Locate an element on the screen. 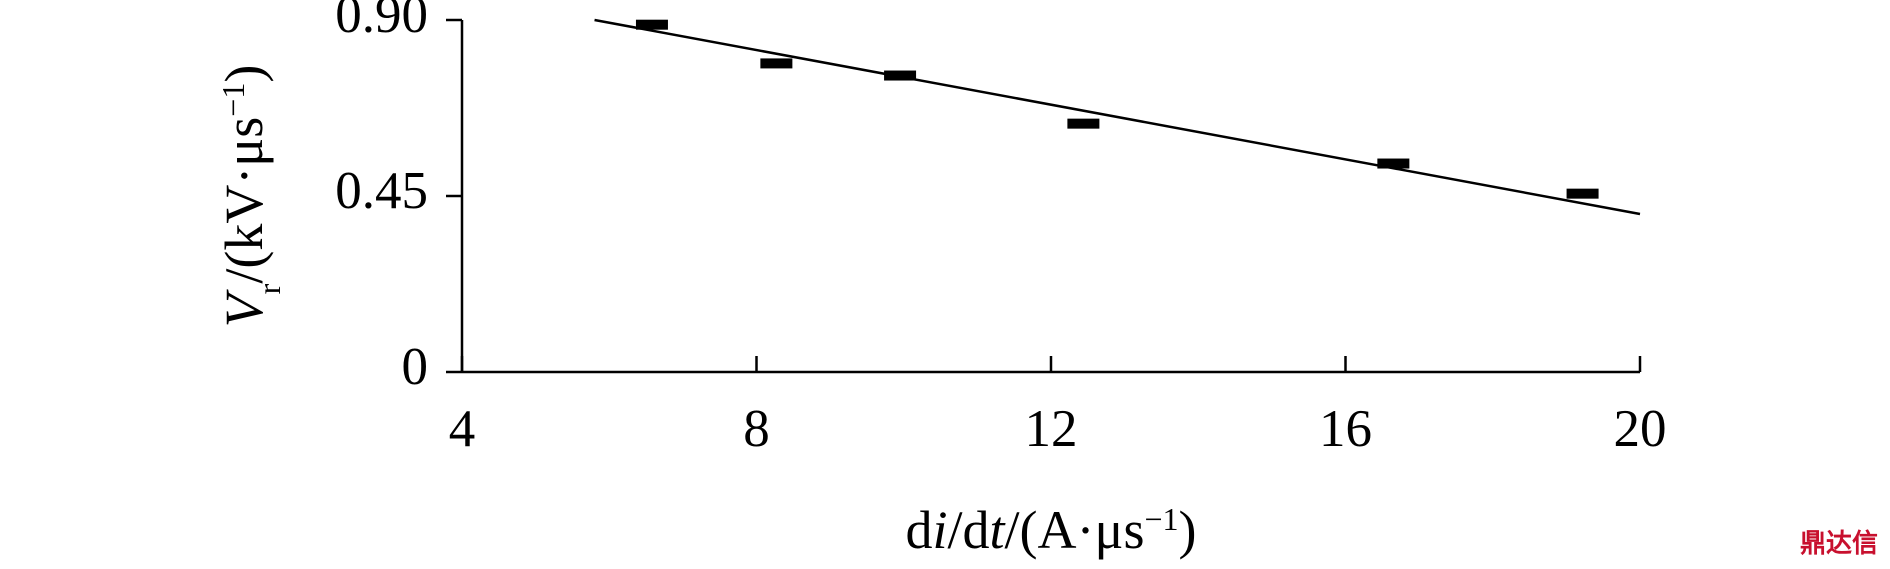  ylabel: Vr/(kV·μs−1) is located at coordinates (250, 196).